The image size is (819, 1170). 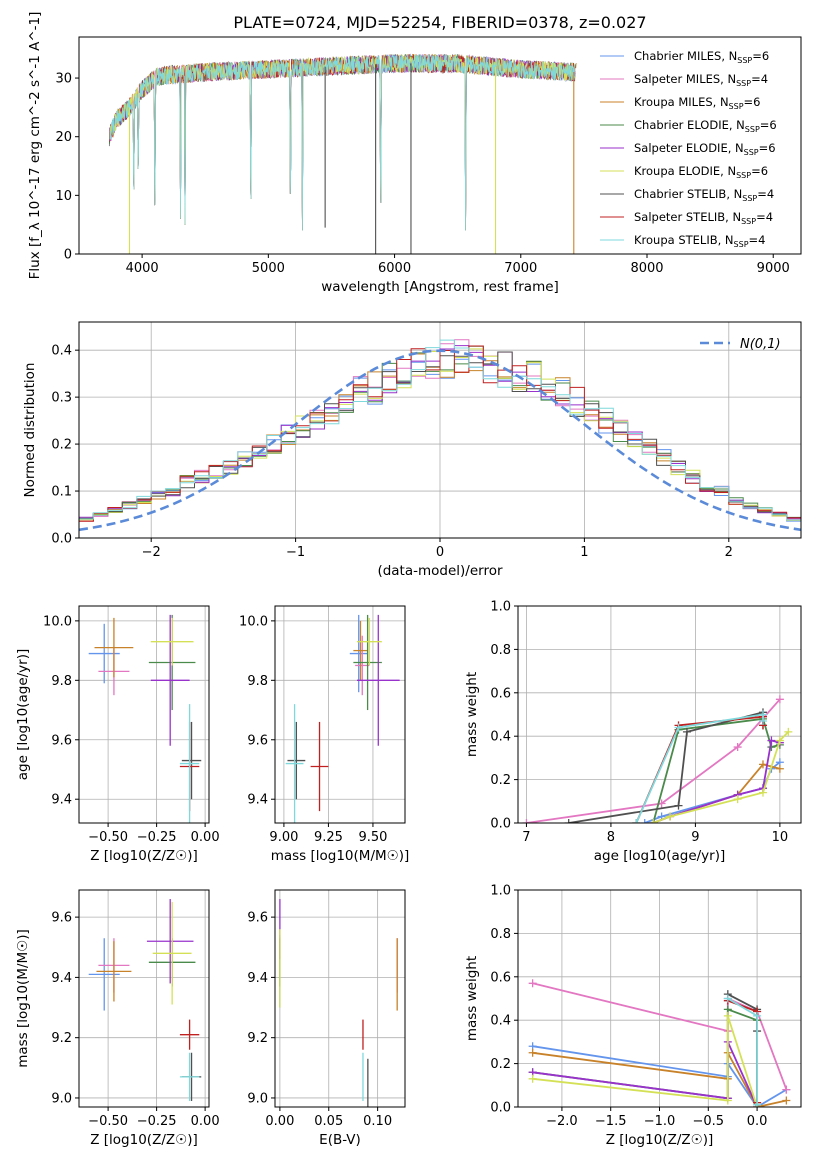 What do you see at coordinates (660, 856) in the screenshot?
I see `x-axis-label: age [log10(age/yr)]` at bounding box center [660, 856].